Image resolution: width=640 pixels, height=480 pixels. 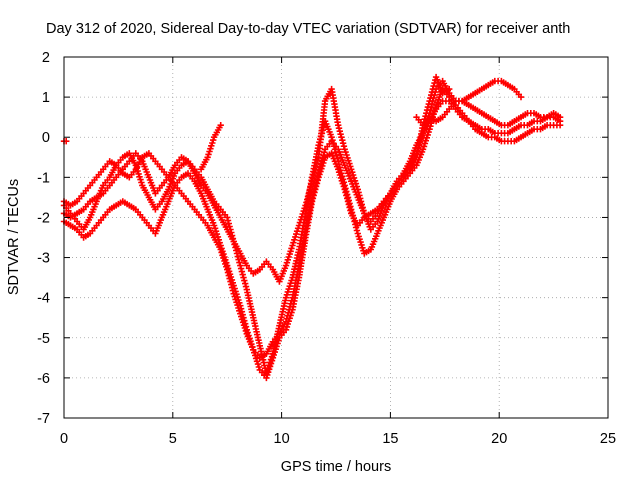 What do you see at coordinates (43, 238) in the screenshot?
I see `y-tick-labels: -7 -6 -5 -4 -3 -2 -1 0 1 2` at bounding box center [43, 238].